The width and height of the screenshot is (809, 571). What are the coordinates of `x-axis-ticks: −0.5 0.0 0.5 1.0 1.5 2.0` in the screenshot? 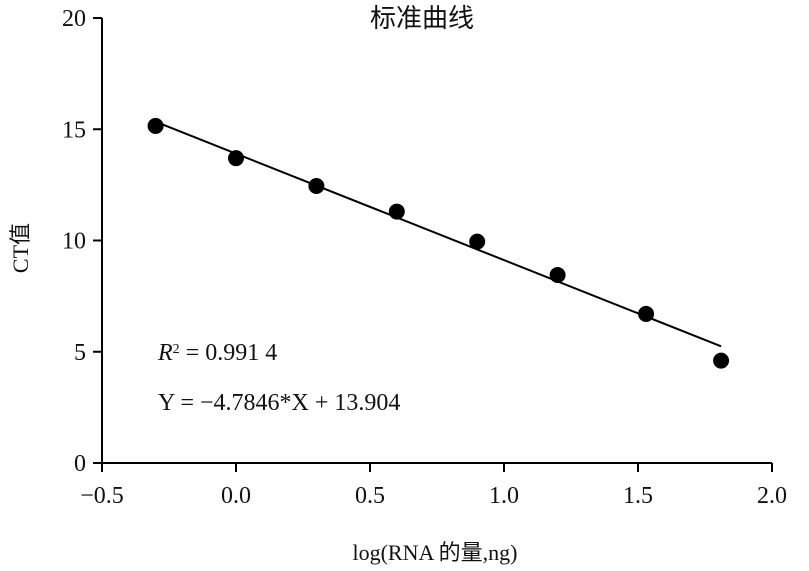 It's located at (433, 486).